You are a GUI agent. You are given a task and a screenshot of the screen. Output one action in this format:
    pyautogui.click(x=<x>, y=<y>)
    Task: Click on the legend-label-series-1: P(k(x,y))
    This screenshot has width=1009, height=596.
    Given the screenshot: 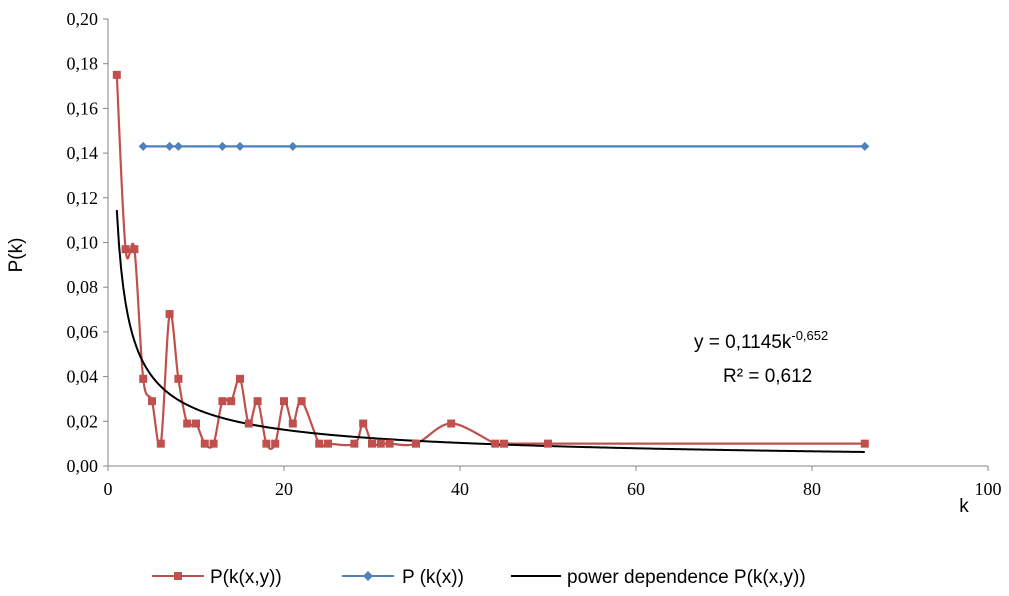 What is the action you would take?
    pyautogui.click(x=246, y=577)
    